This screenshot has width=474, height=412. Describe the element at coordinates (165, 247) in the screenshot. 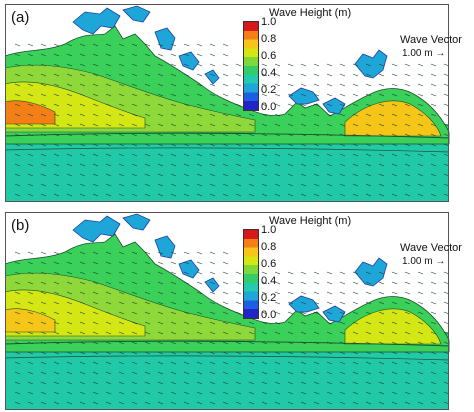

I see `island-patch` at that location.